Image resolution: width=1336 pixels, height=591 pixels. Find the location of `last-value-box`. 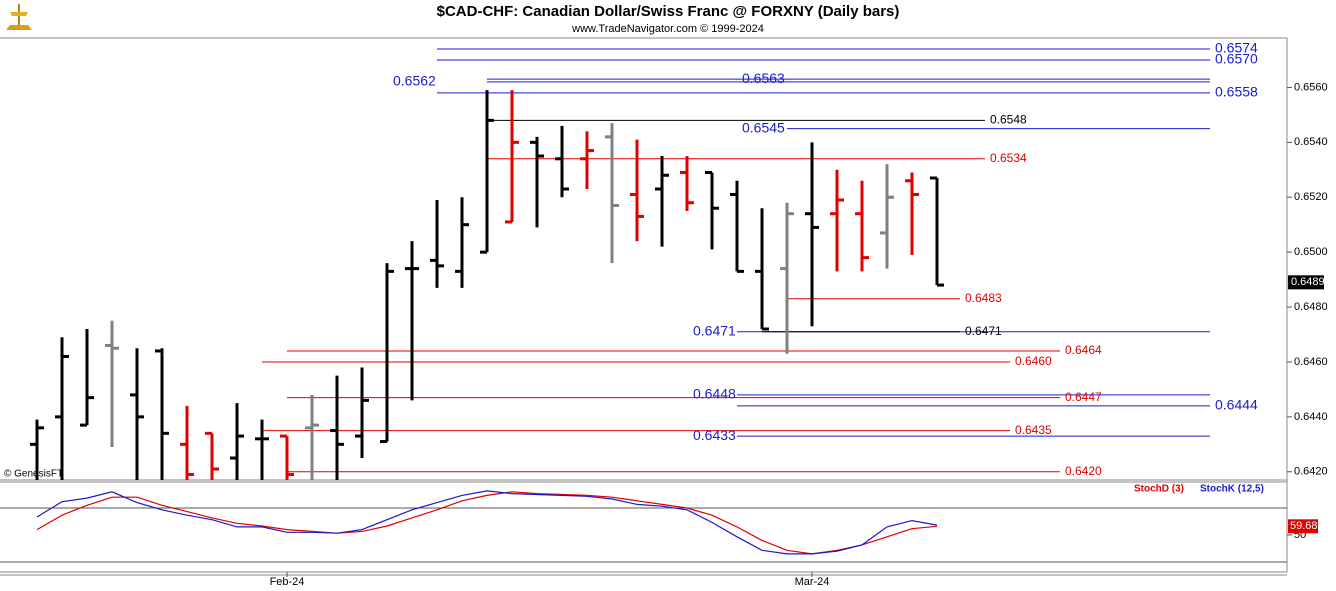

last-value-box is located at coordinates (1303, 526).